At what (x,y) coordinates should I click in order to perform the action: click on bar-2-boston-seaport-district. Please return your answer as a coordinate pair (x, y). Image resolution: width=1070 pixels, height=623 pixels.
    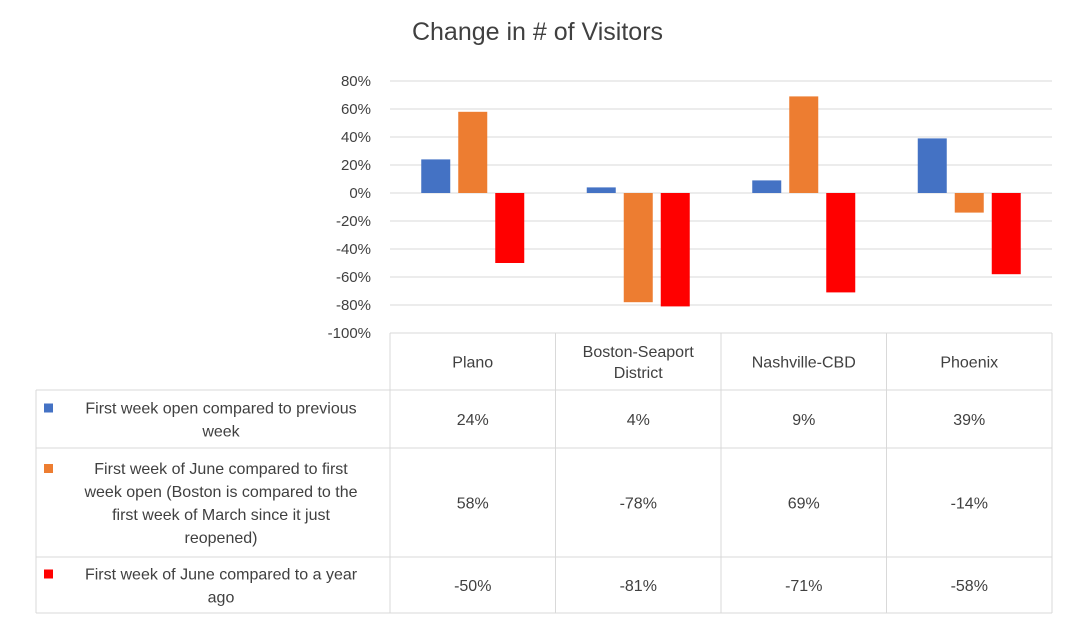
    Looking at the image, I should click on (638, 248).